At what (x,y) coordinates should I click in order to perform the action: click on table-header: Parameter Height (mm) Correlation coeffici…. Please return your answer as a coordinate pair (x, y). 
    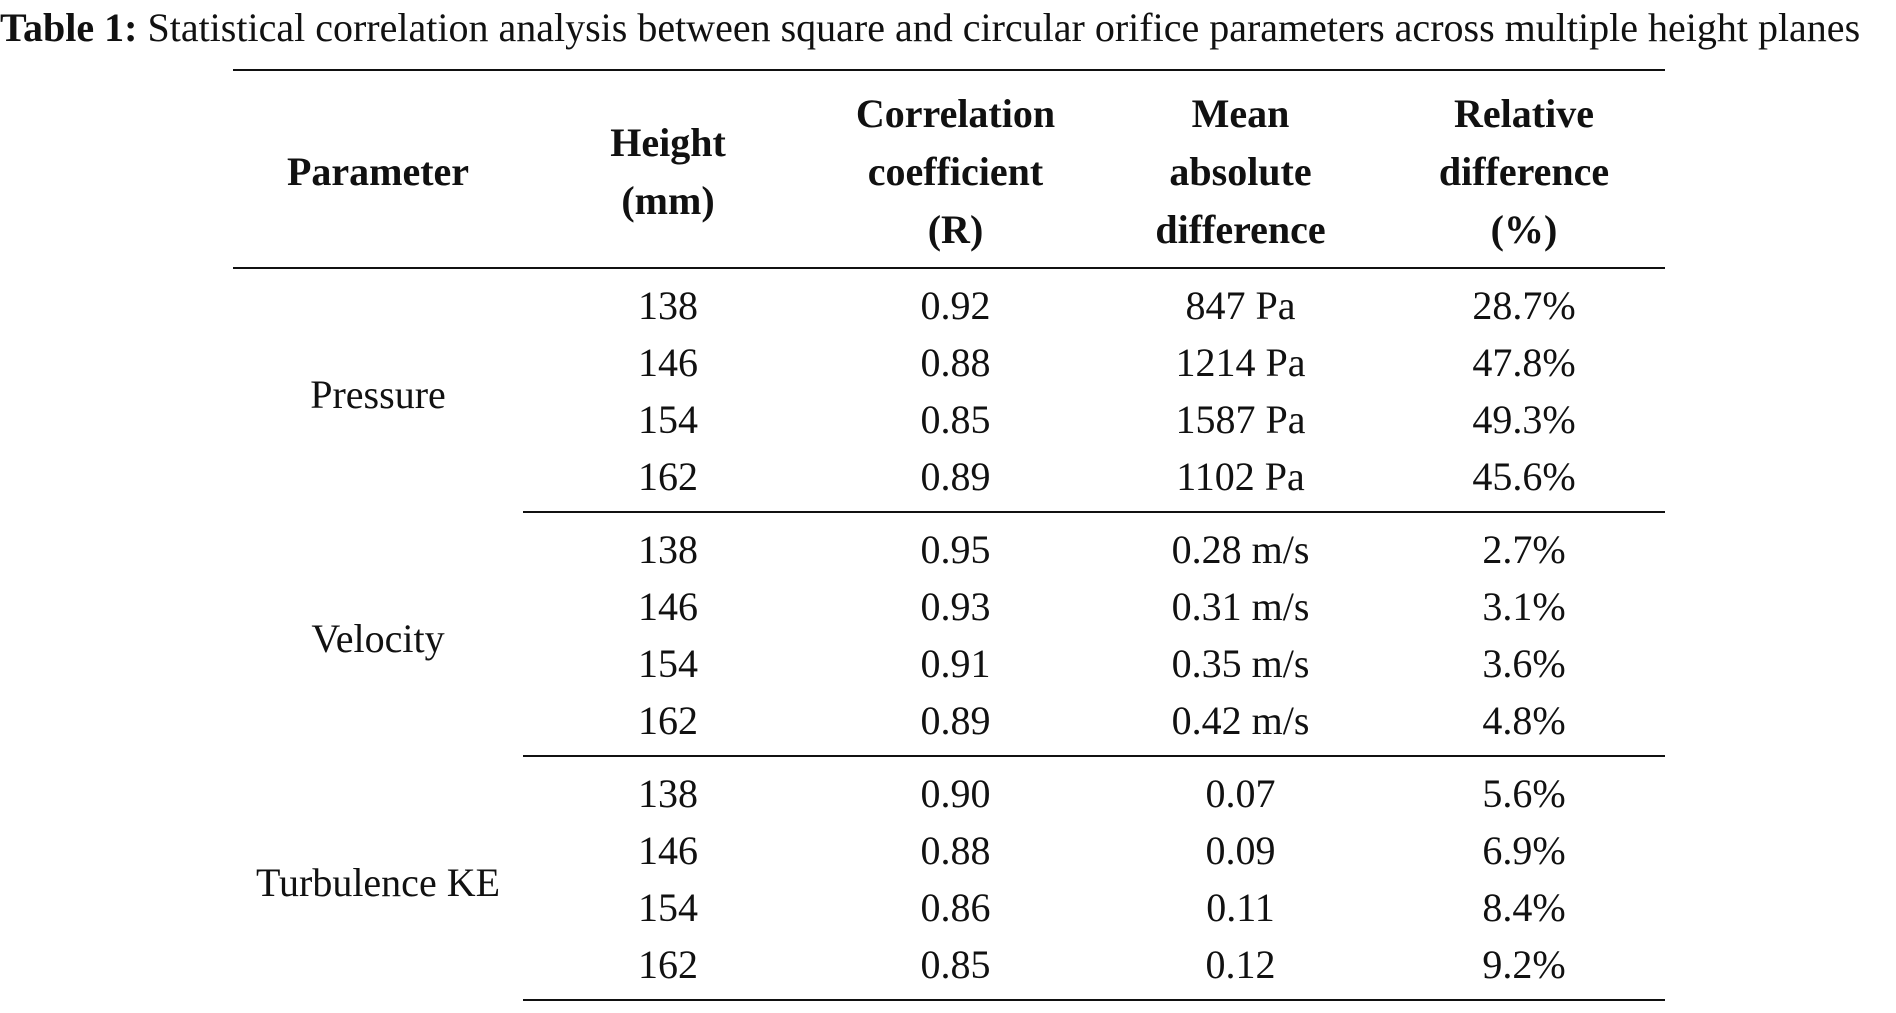
    Looking at the image, I should click on (949, 169).